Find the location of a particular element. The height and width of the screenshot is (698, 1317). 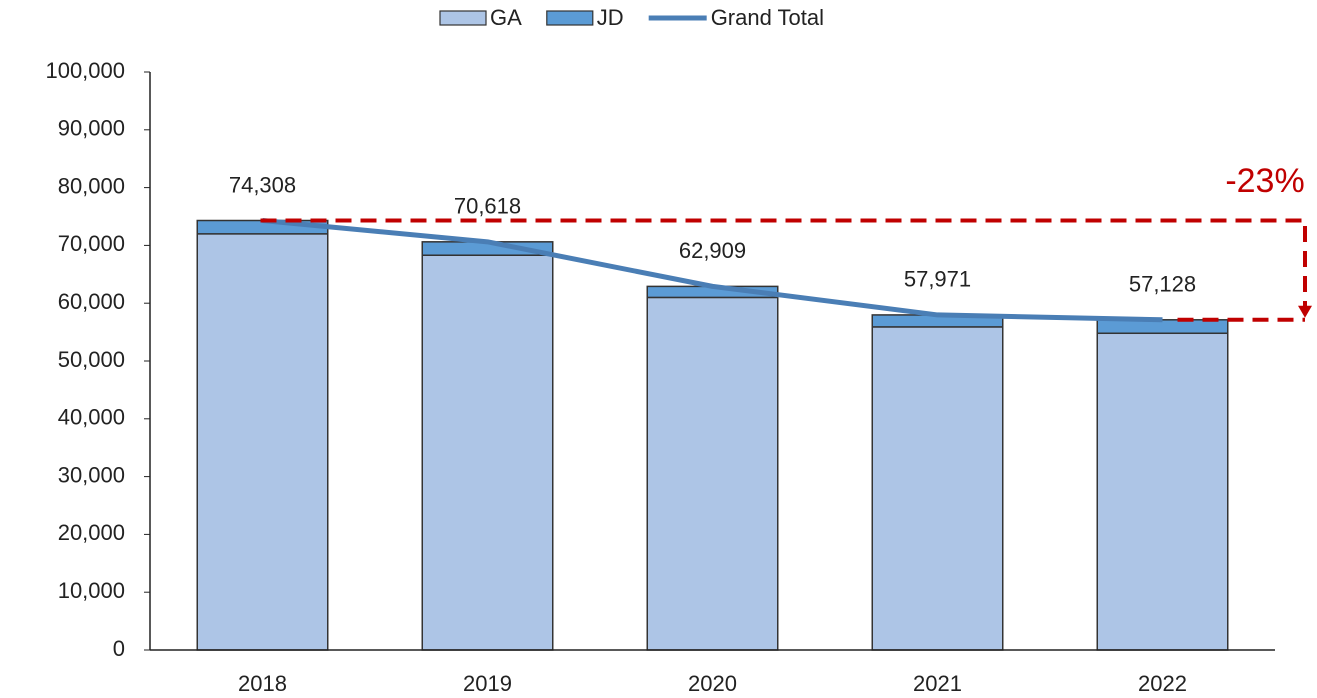

data-label: 70,618 is located at coordinates (487, 206).